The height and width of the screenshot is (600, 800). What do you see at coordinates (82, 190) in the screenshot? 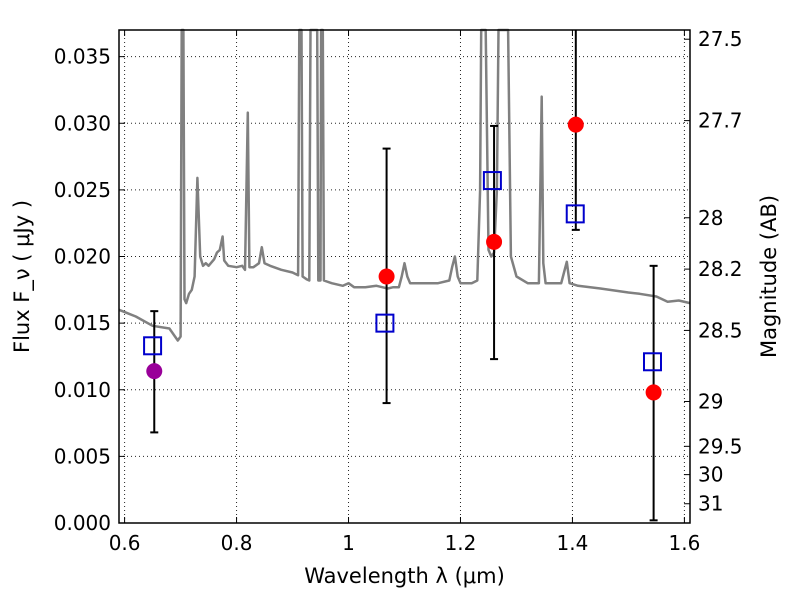
I see `y-tick-label: 0.025` at bounding box center [82, 190].